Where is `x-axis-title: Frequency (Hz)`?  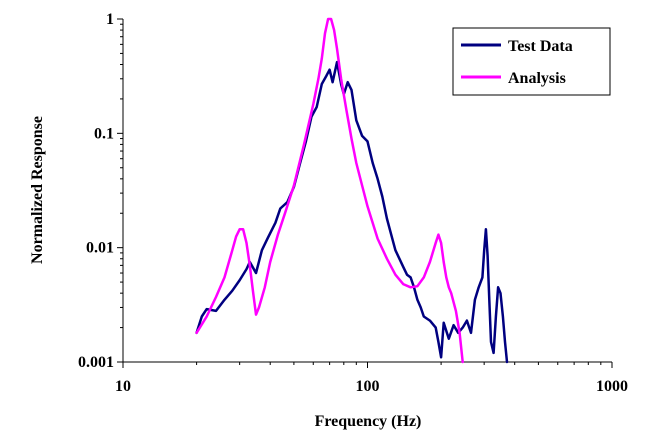
x-axis-title: Frequency (Hz) is located at coordinates (368, 421).